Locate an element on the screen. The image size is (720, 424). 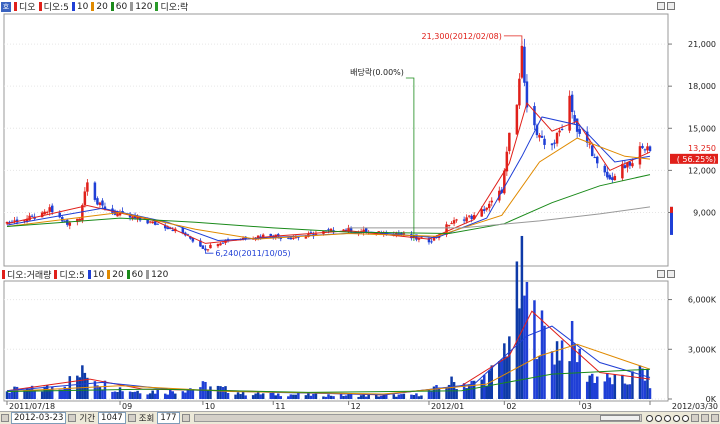
volume-legend-item: 10 is located at coordinates (95, 275).